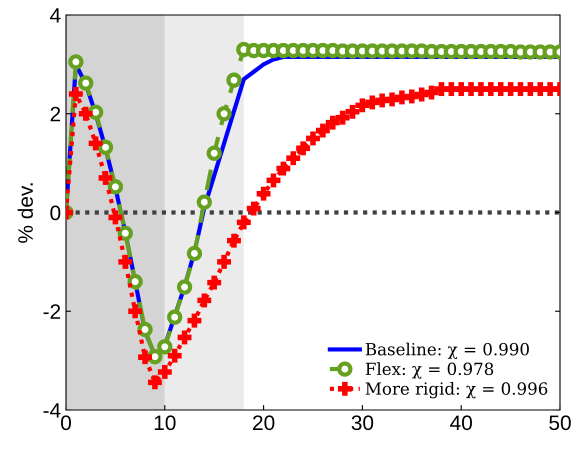 This screenshot has height=449, width=581. I want to click on y-tick-label: 2, so click(55, 114).